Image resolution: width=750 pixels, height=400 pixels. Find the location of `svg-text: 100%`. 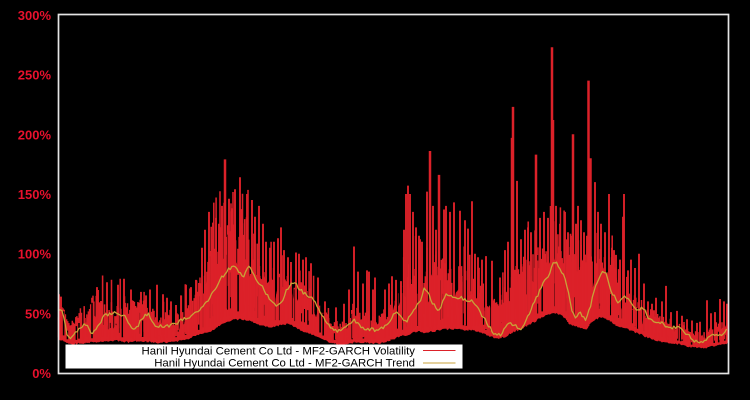

svg-text: 100% is located at coordinates (35, 254).